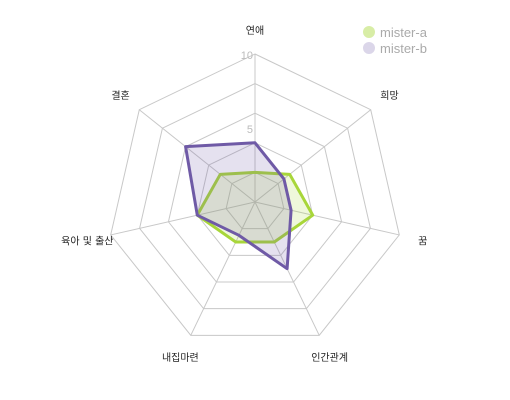 This screenshot has width=510, height=400. I want to click on series-layer, so click(249, 206).